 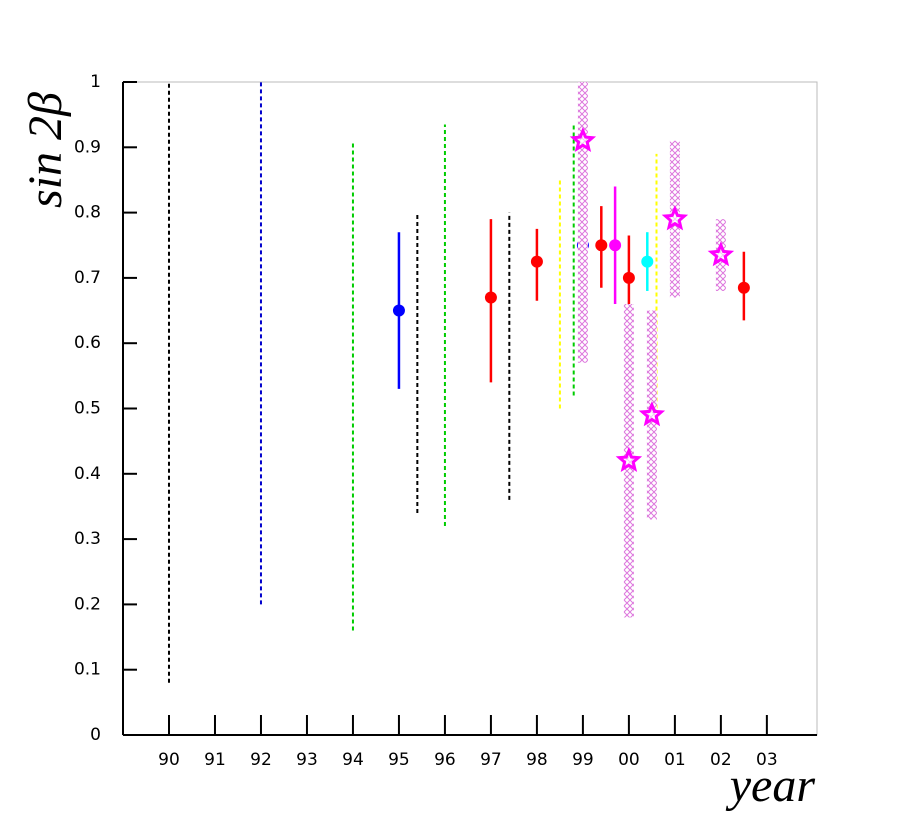 What do you see at coordinates (491, 760) in the screenshot?
I see `x-tick-label: 97` at bounding box center [491, 760].